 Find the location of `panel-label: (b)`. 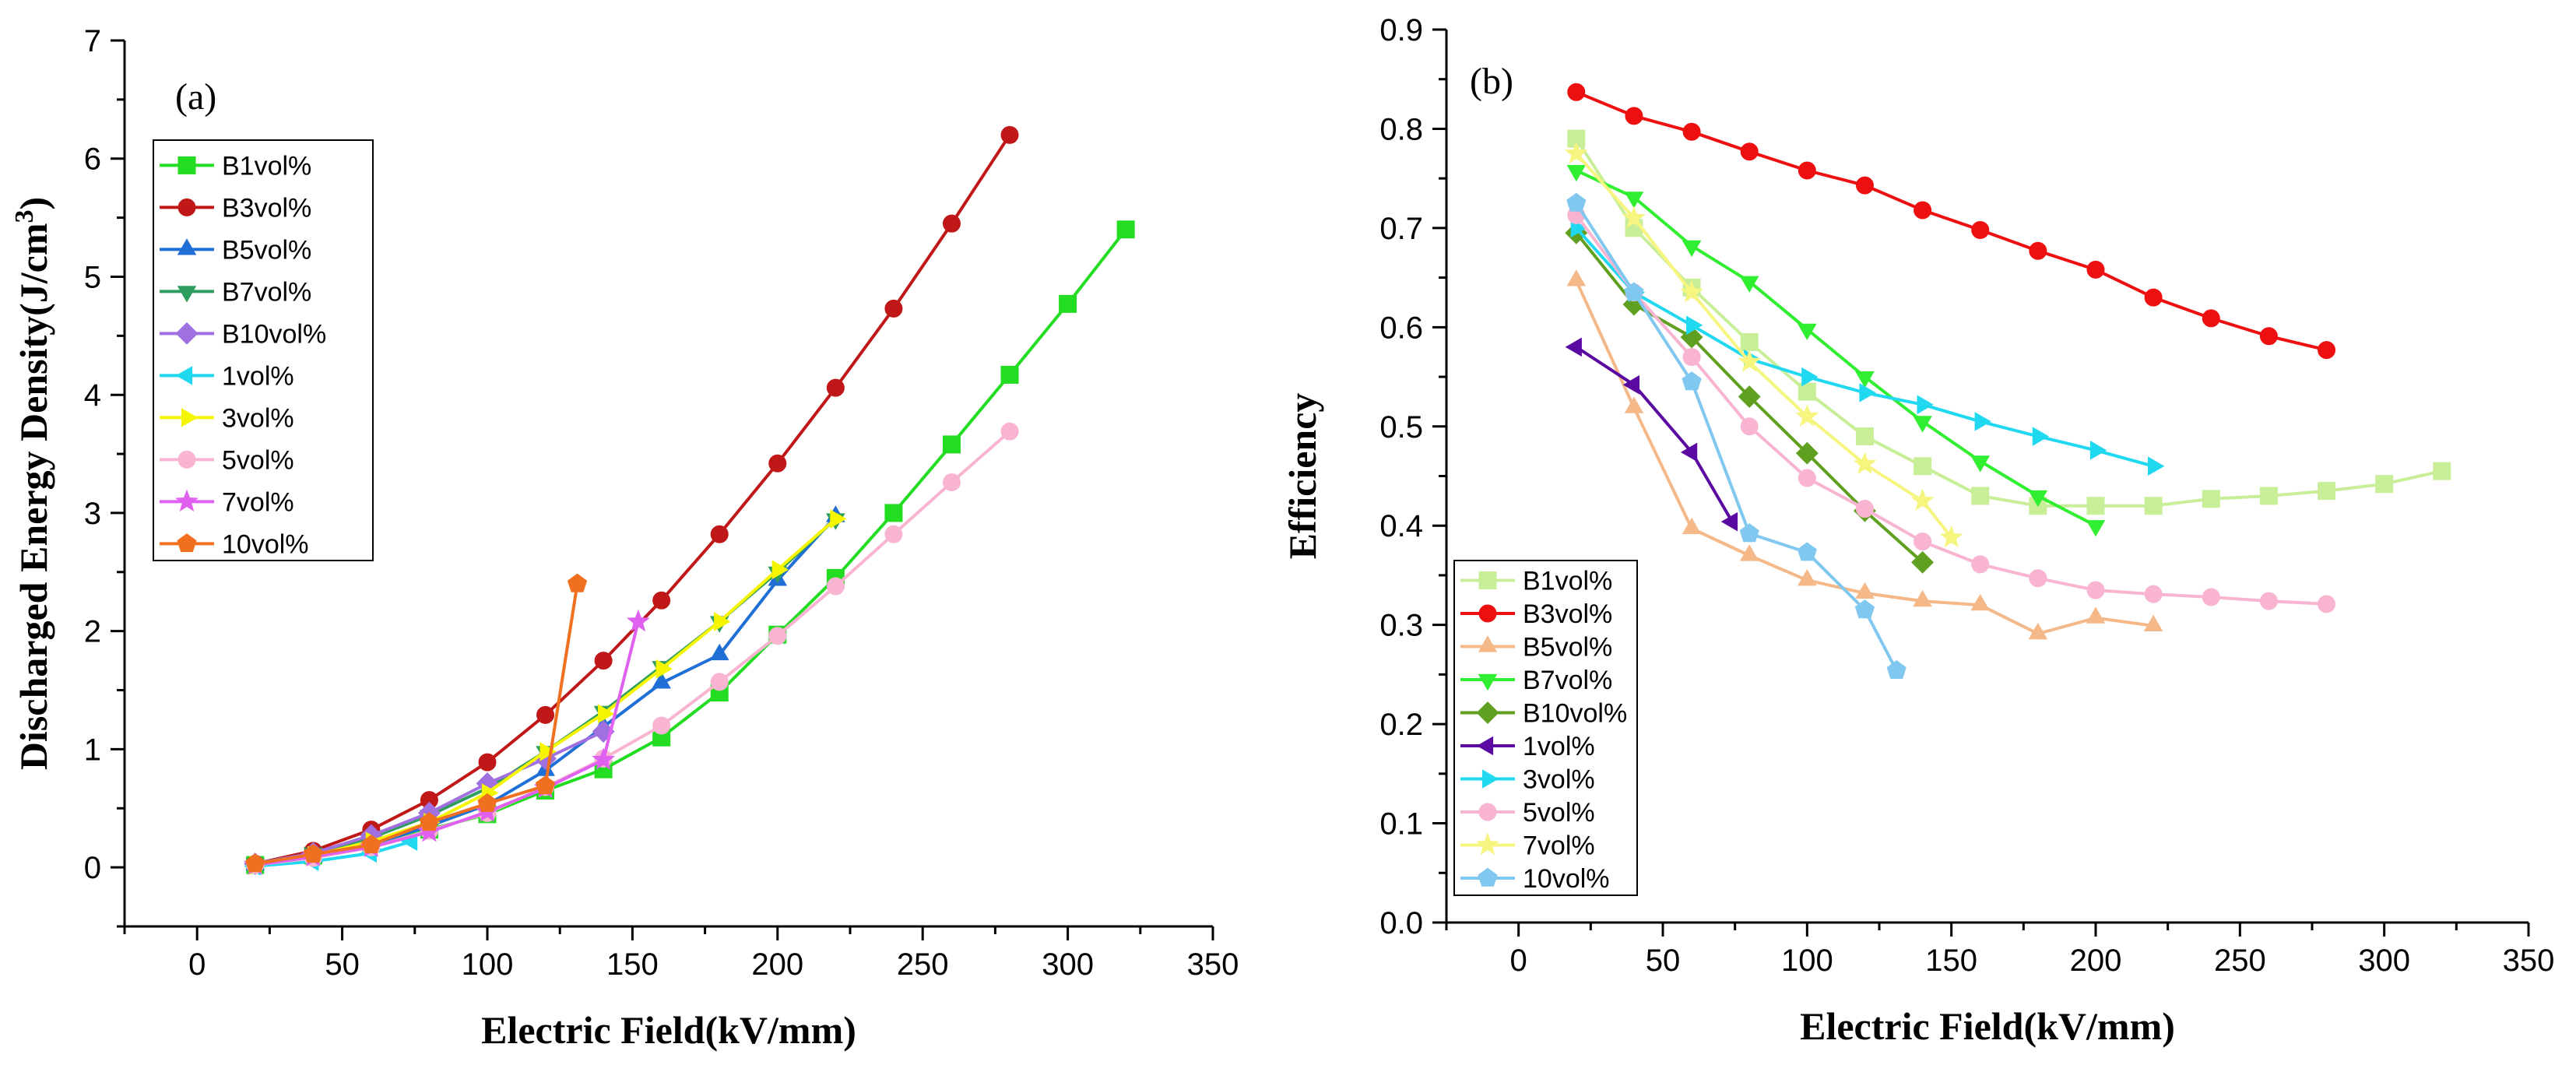

panel-label: (b) is located at coordinates (1492, 81).